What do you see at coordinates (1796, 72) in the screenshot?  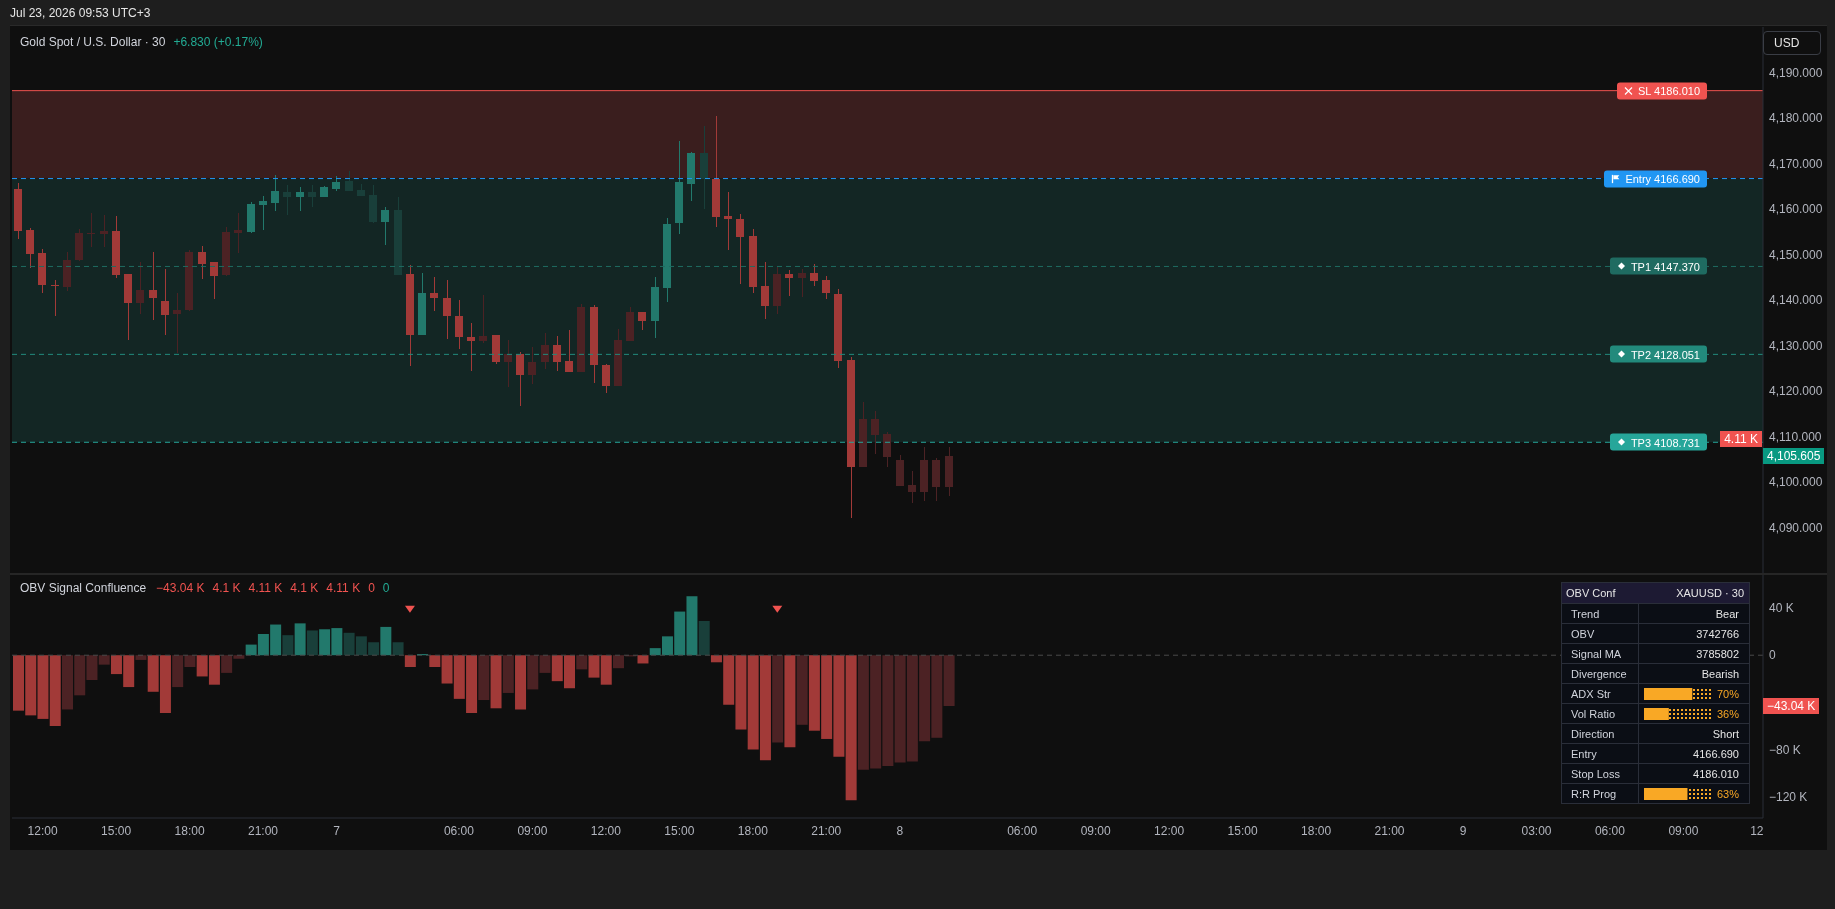 I see `y-tick-label: 4,190.000` at bounding box center [1796, 72].